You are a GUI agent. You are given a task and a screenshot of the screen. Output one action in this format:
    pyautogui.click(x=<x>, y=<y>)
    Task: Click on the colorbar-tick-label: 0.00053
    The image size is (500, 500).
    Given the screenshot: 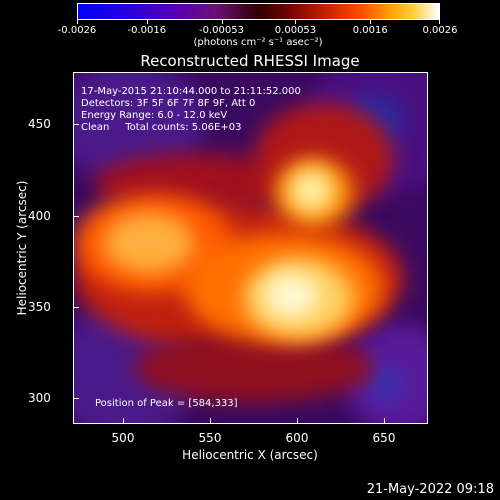 What is the action you would take?
    pyautogui.click(x=295, y=30)
    